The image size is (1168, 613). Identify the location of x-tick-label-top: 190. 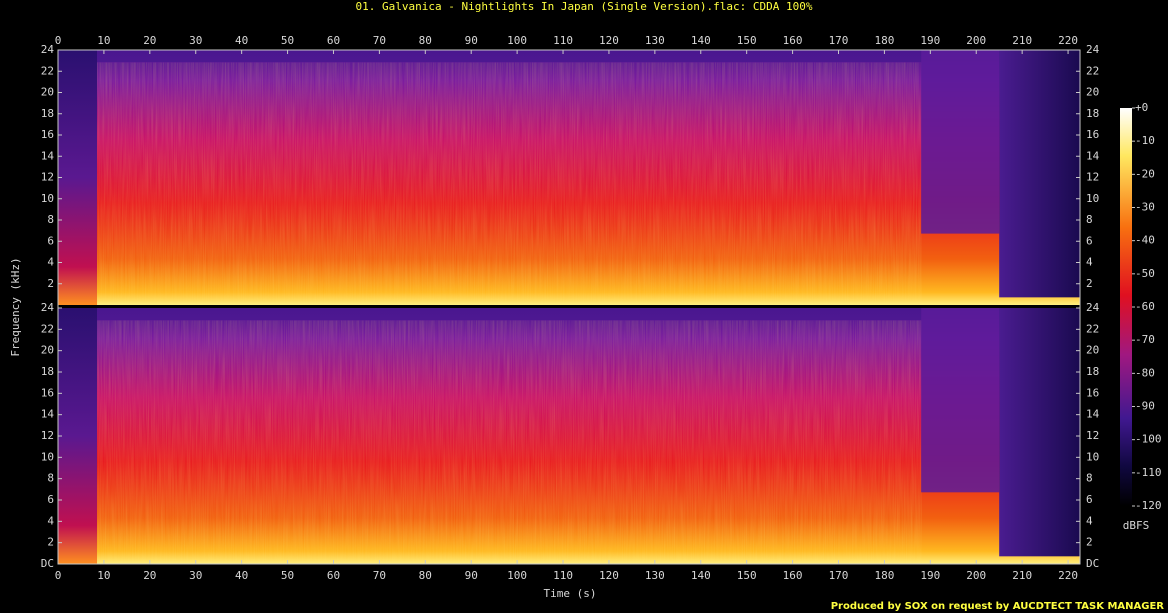
(930, 40).